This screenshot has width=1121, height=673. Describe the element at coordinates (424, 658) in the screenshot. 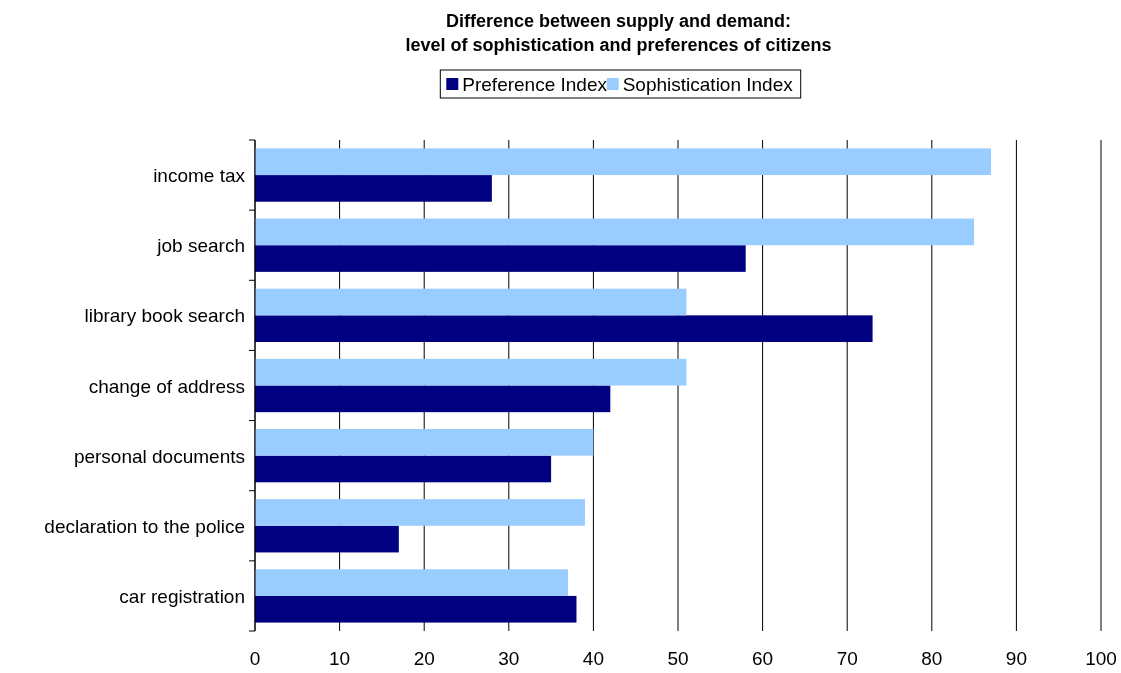

I see `x-tick-label: 20` at that location.